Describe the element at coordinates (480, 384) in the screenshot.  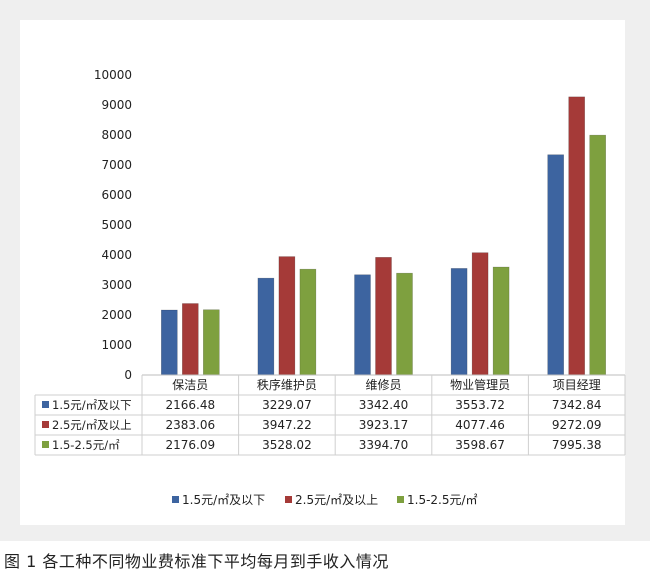
I see `category-label: 物业管理员` at that location.